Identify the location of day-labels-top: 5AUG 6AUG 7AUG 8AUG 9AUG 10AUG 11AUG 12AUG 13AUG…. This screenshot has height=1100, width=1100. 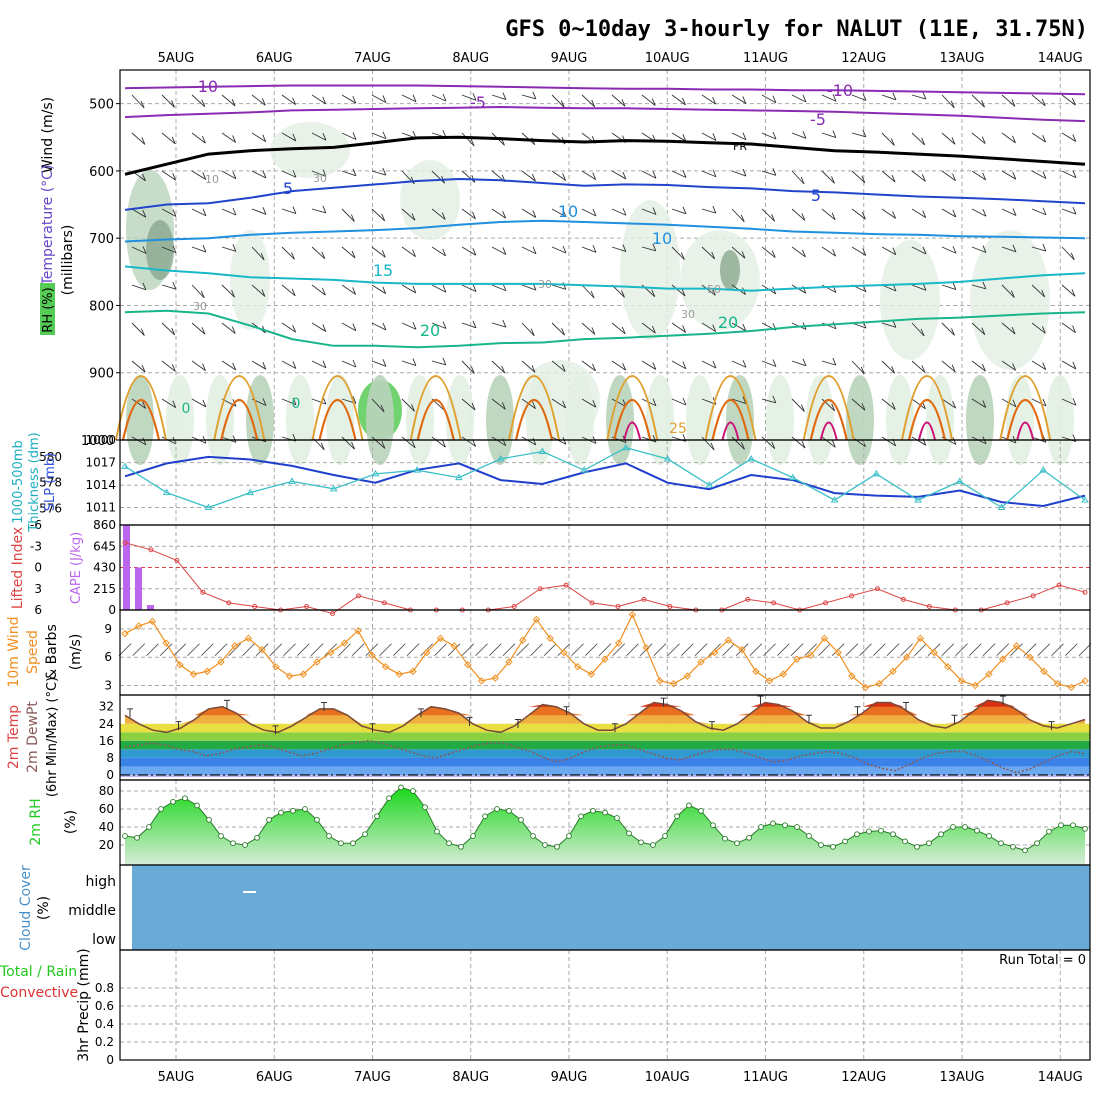
(620, 58).